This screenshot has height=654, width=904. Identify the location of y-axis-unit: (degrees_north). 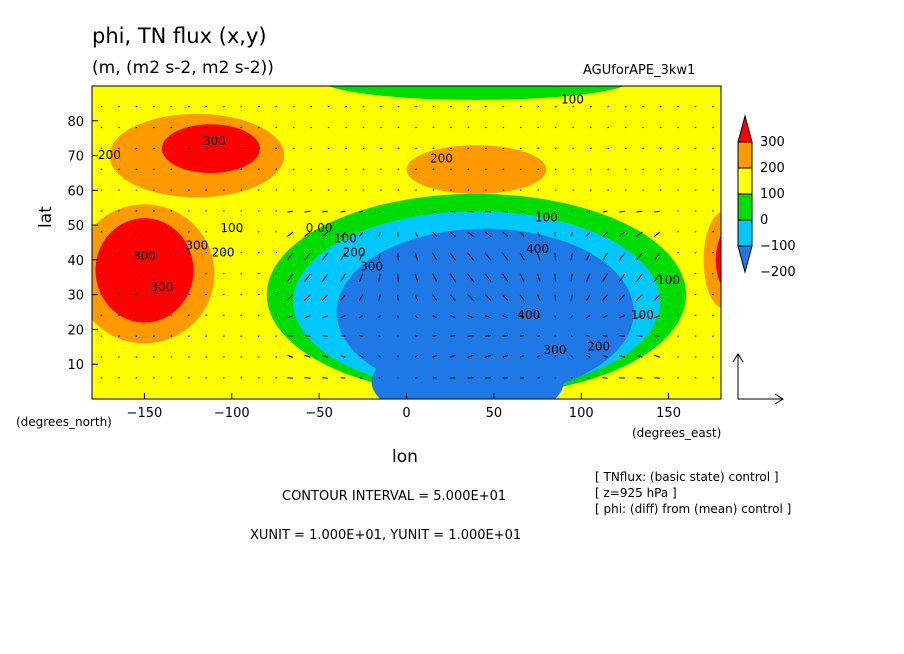
(64, 422).